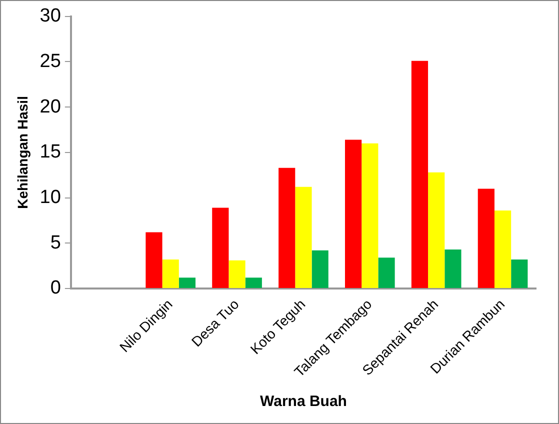  Describe the element at coordinates (50, 16) in the screenshot. I see `y-tick-label: 30` at that location.